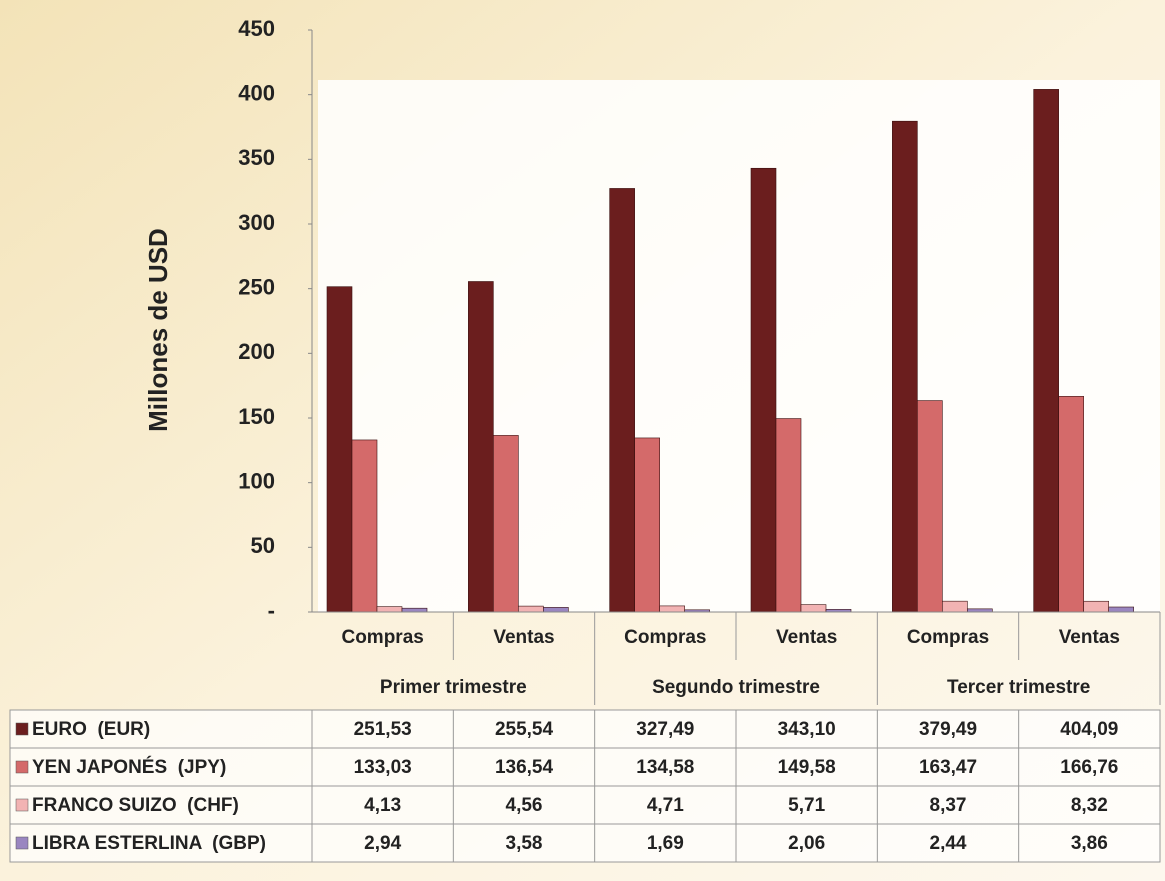 This screenshot has height=881, width=1165. What do you see at coordinates (135, 805) in the screenshot?
I see `legend-label: FRANCO SUIZO (CHF)` at bounding box center [135, 805].